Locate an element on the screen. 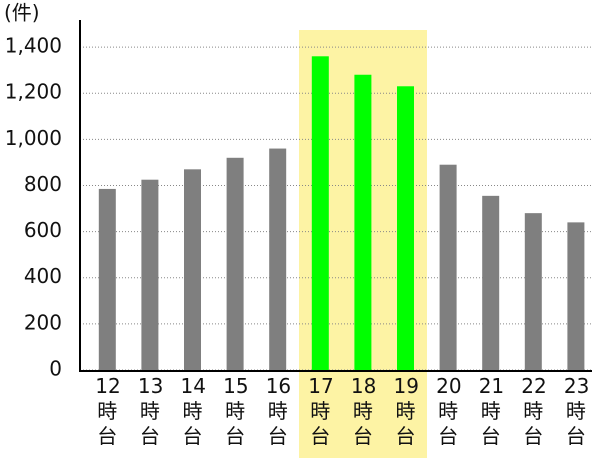 Image resolution: width=612 pixels, height=458 pixels. x-tick-label: 19時台 is located at coordinates (406, 411).